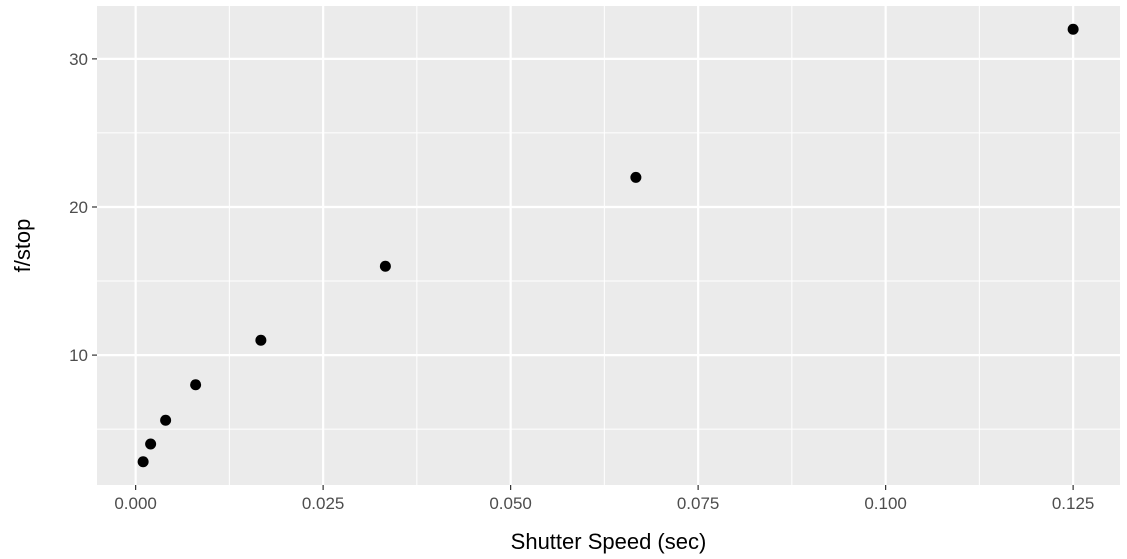 This screenshot has height=559, width=1127. What do you see at coordinates (135, 503) in the screenshot?
I see `x-tick-label: 0.000` at bounding box center [135, 503].